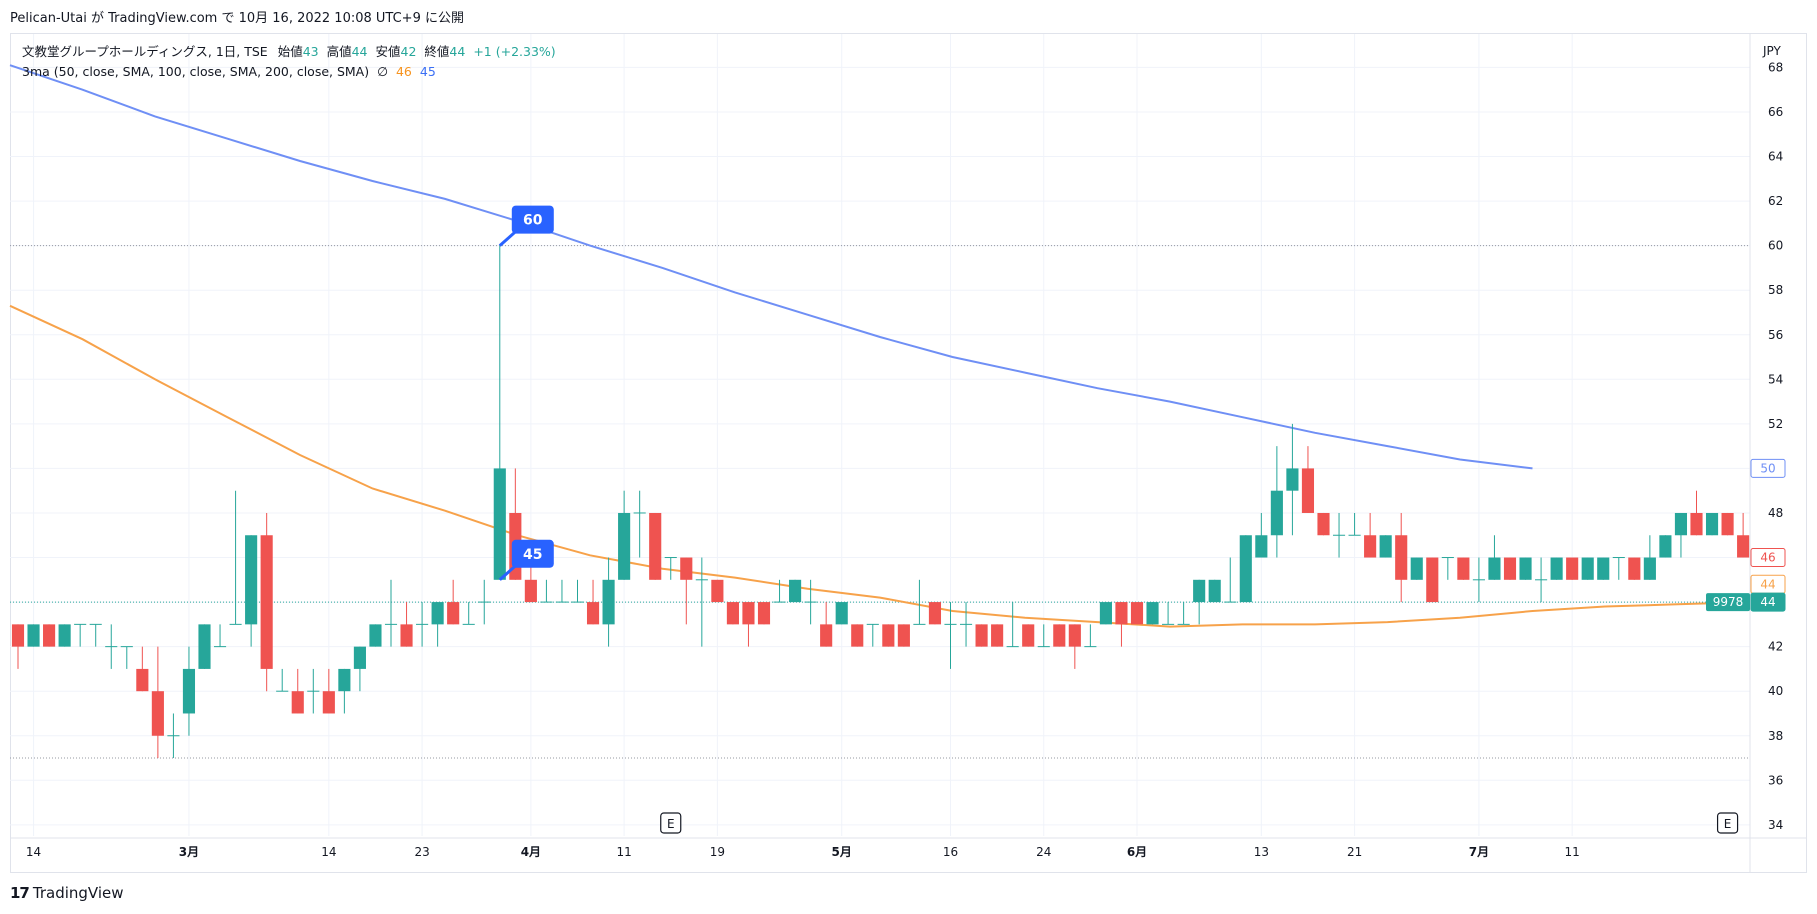  Describe the element at coordinates (421, 852) in the screenshot. I see `x-tick-label: 23` at that location.